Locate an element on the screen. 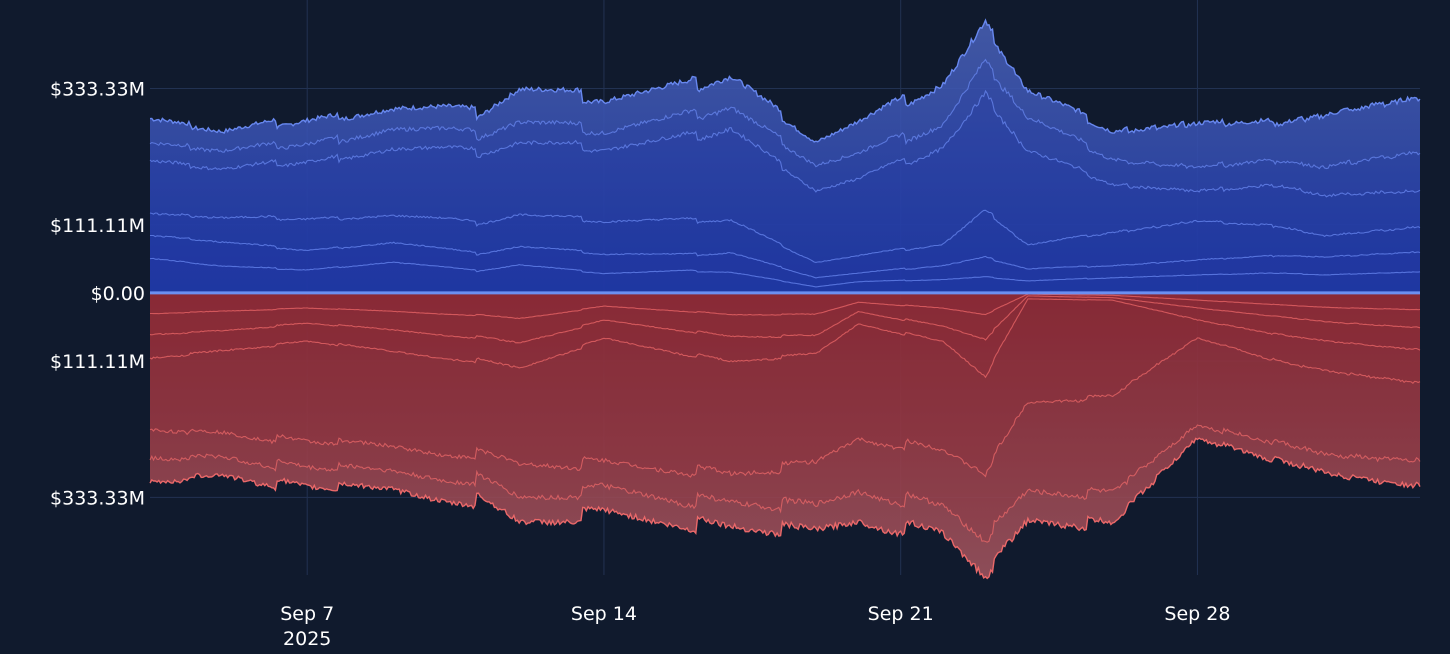 This screenshot has width=1450, height=654. y-axis-labels: $333.33M $111.11M $0.00 $111.11M $333.33M is located at coordinates (97, 293).